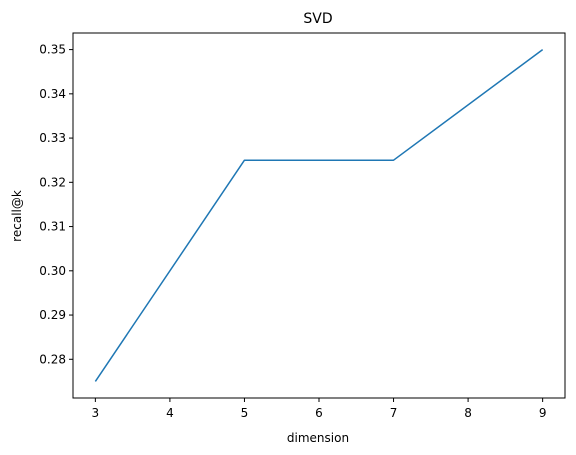  I want to click on y-axis-label: recall@k, so click(17, 216).